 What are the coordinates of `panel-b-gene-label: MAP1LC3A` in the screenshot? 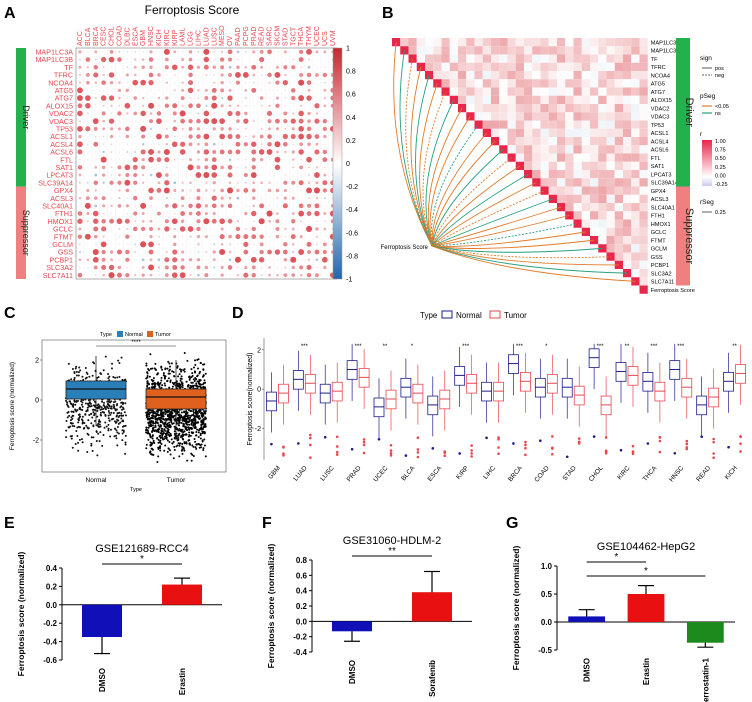 It's located at (665, 43).